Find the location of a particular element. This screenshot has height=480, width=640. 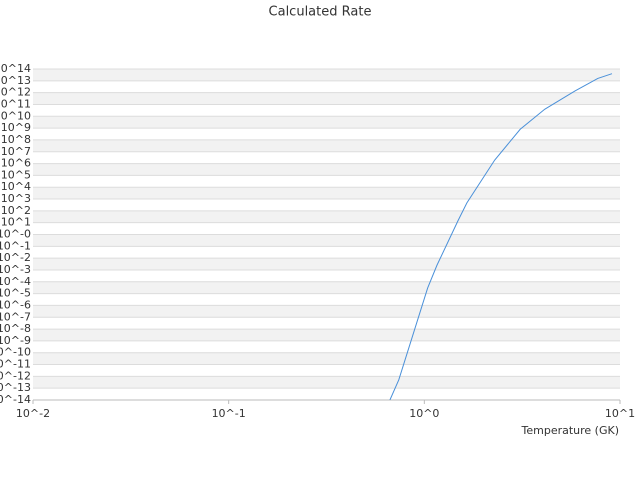

y-tick-label: 10^2 is located at coordinates (16, 210).